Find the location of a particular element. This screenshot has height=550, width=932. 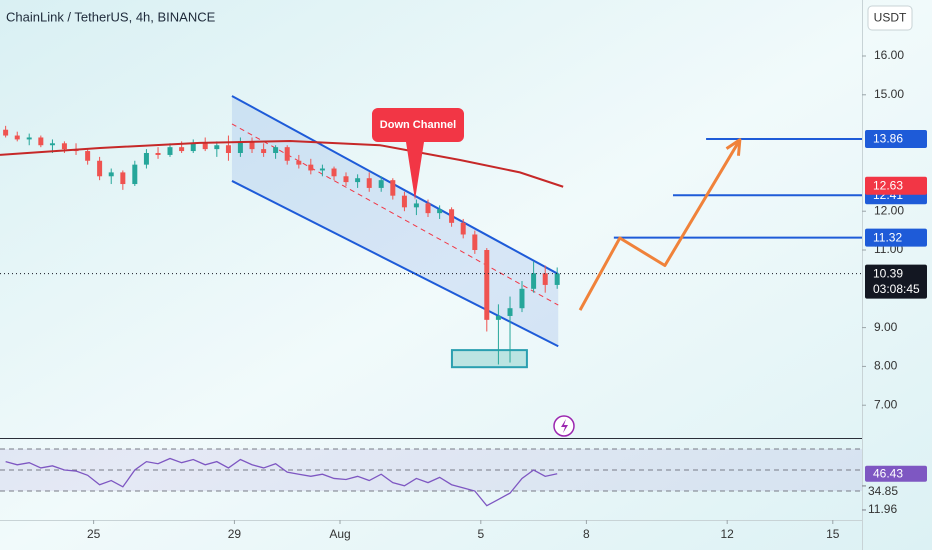

y-tick-label: 12.00 is located at coordinates (889, 210).